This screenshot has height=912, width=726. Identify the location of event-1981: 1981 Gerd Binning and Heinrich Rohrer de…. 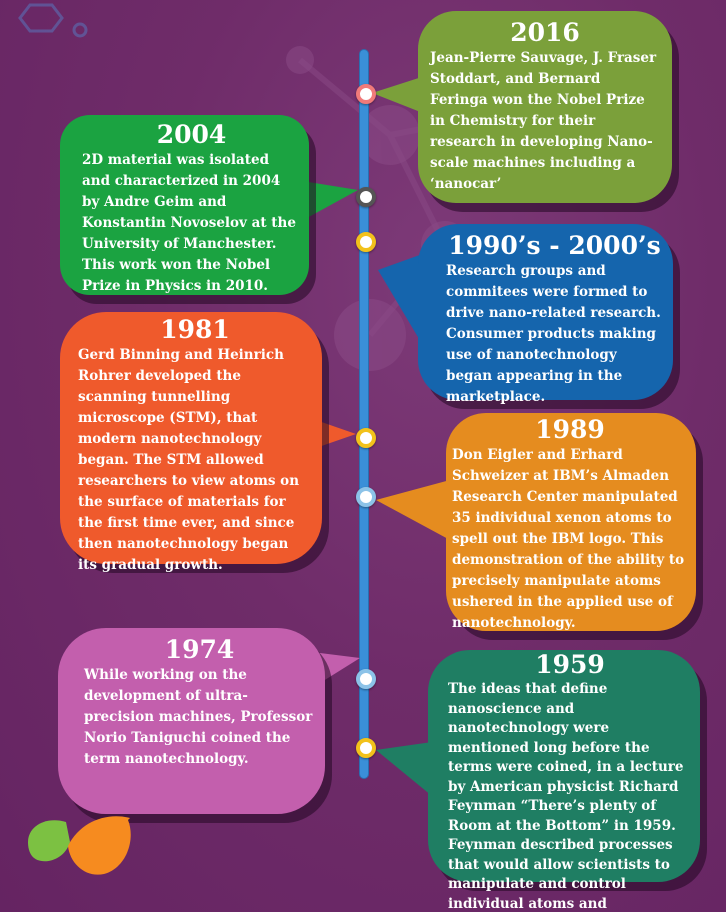
(191, 442).